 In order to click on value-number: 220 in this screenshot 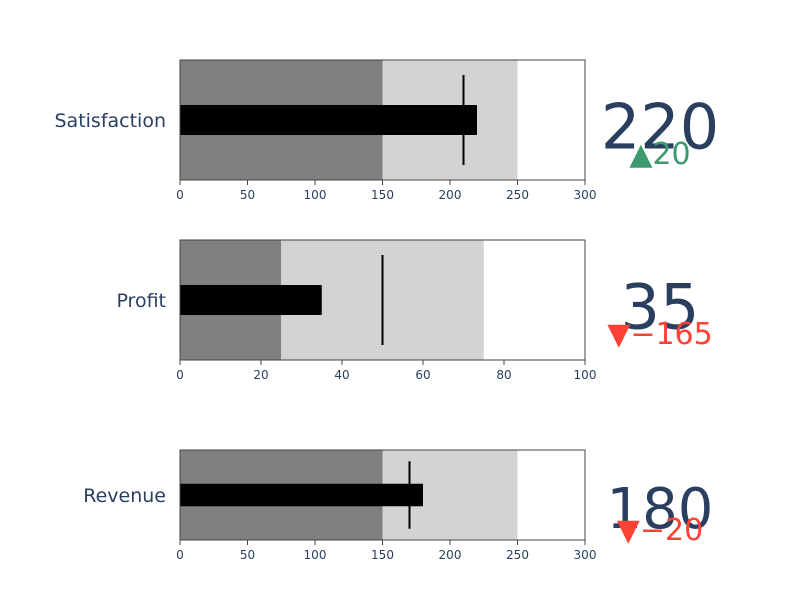, I will do `click(660, 126)`.